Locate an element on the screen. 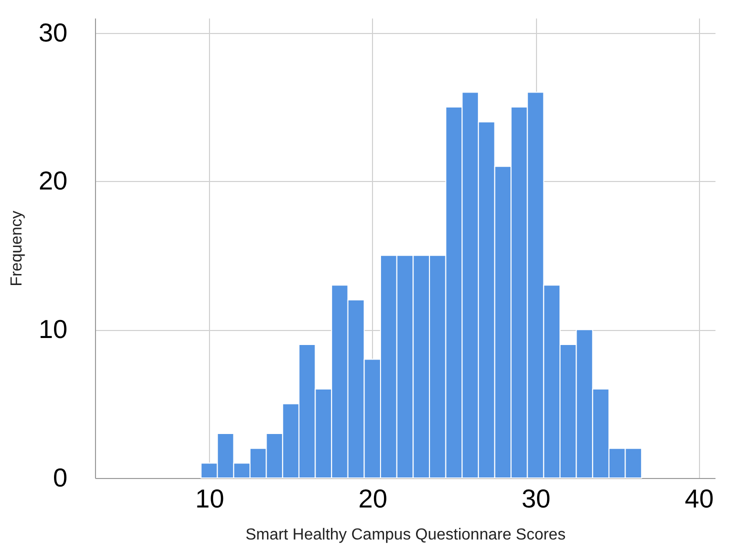 This screenshot has height=558, width=756. x-axis-title: Smart Healthy Campus Questionnare Scores is located at coordinates (405, 535).